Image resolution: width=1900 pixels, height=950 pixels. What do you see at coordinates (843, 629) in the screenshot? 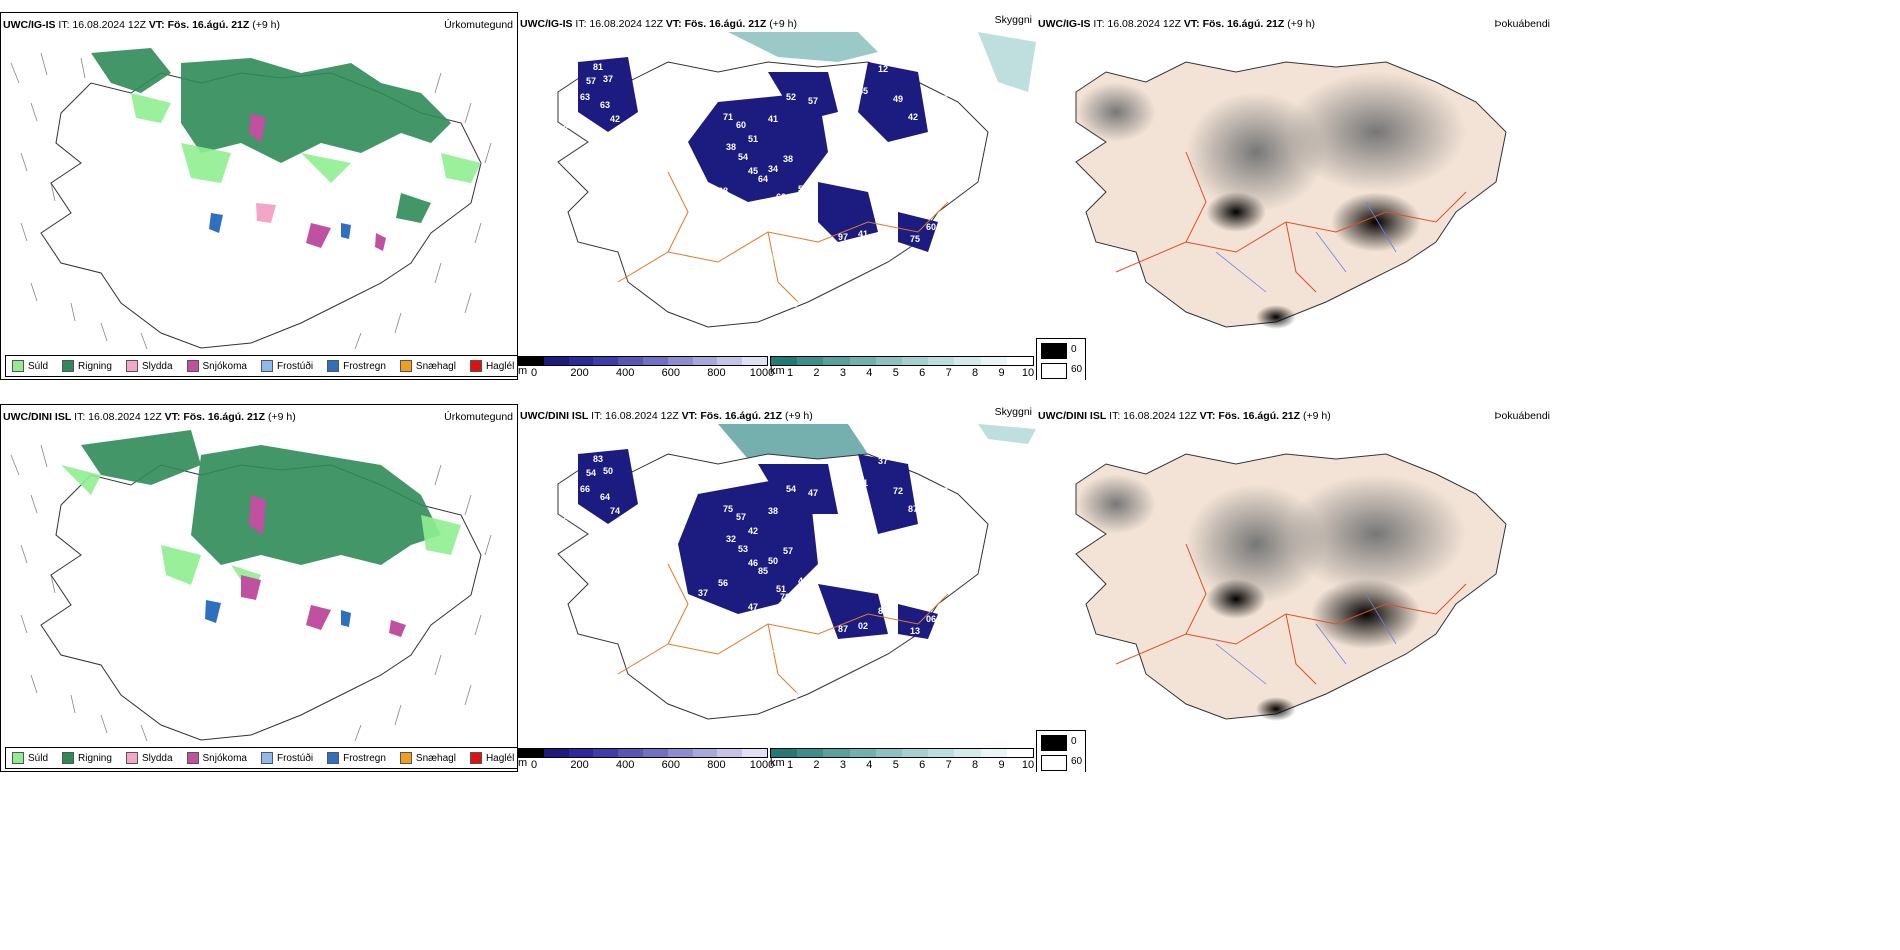
I see `visibility-value-label: 87` at bounding box center [843, 629].